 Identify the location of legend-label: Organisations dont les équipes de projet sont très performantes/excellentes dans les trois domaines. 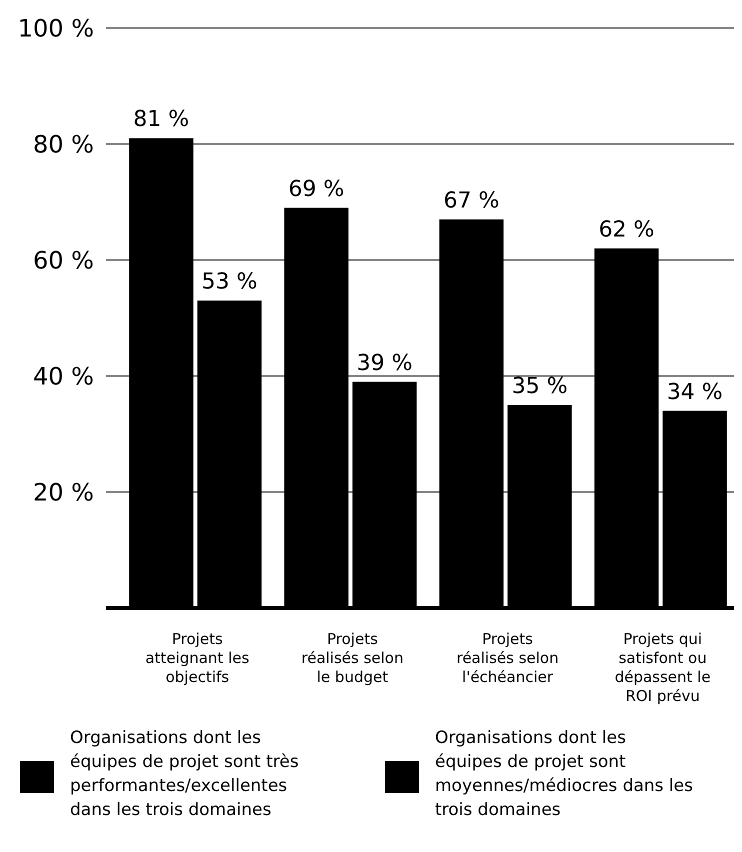
(184, 774).